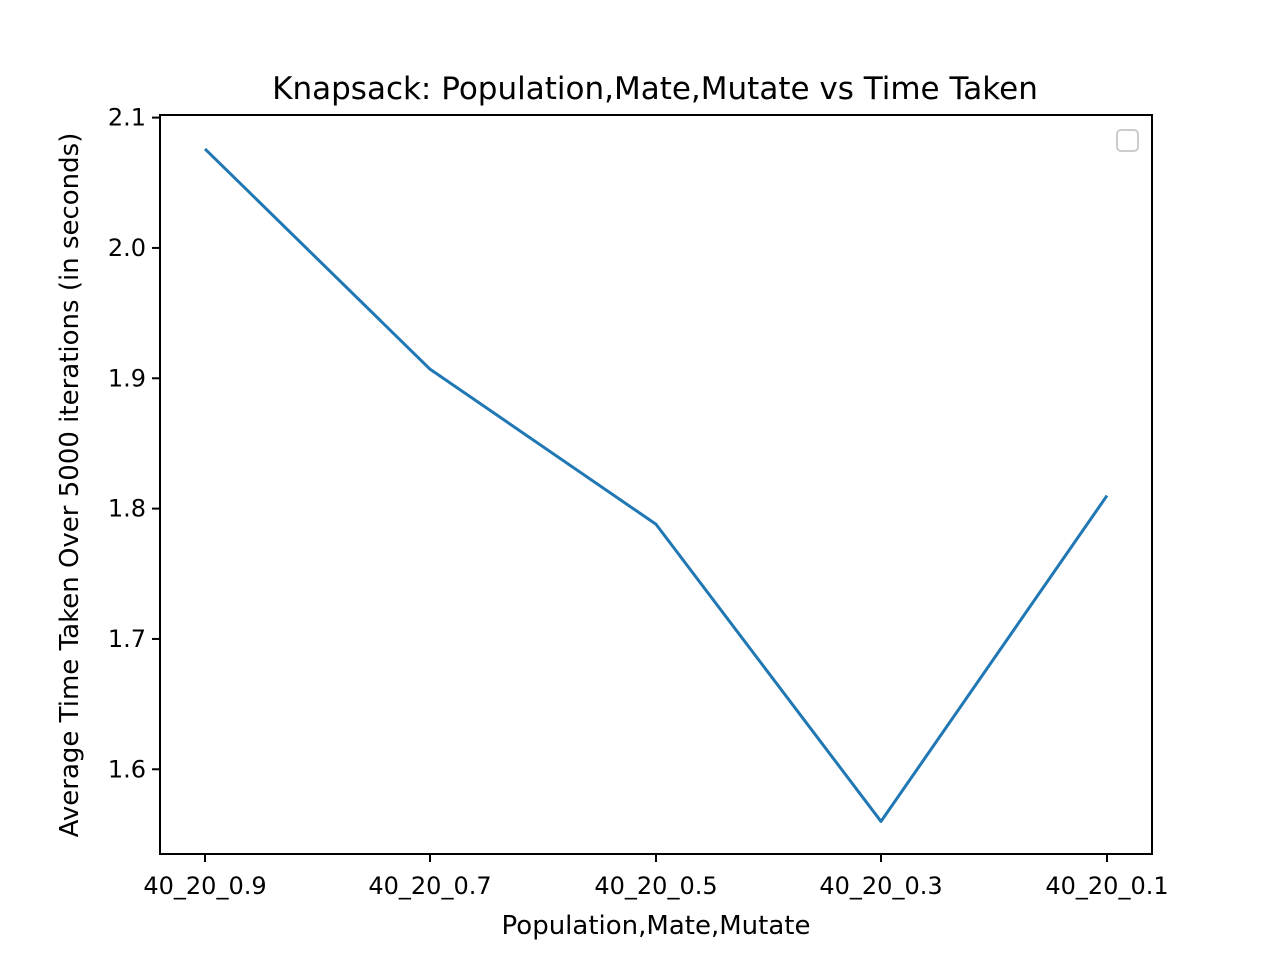 The height and width of the screenshot is (960, 1280). Describe the element at coordinates (127, 639) in the screenshot. I see `y-tick-label: 1.7` at that location.